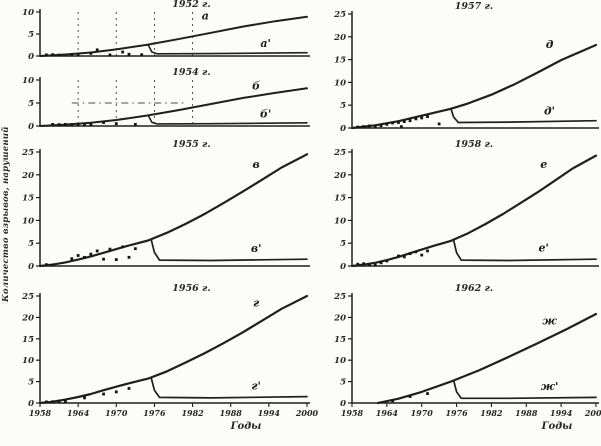 The image size is (601, 446). What do you see at coordinates (523, 115) in the screenshot?
I see `curve-д'` at bounding box center [523, 115].